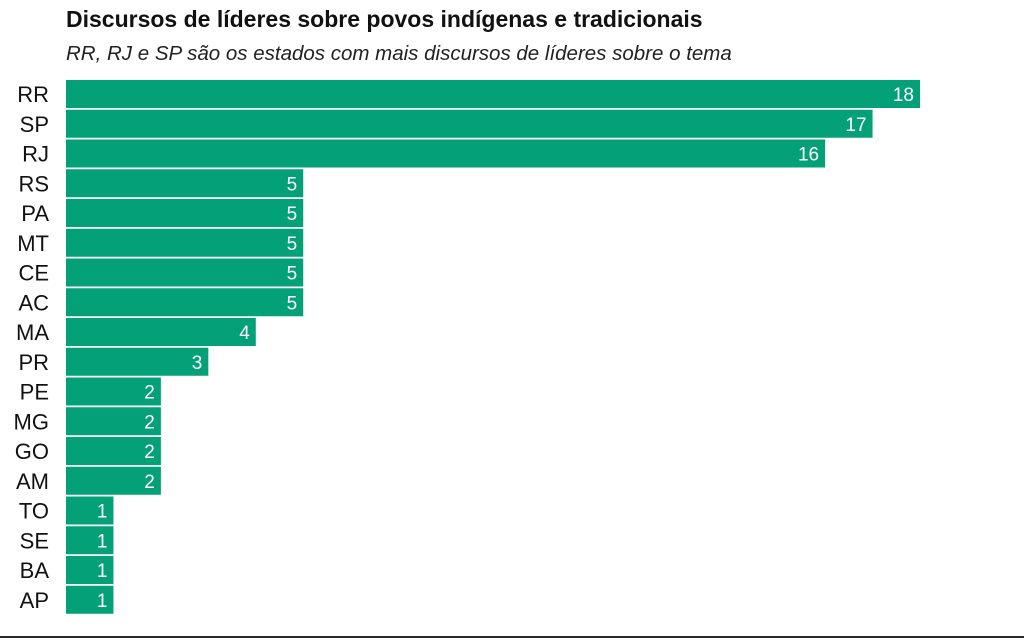  I want to click on category-label-pa: PA, so click(35, 213).